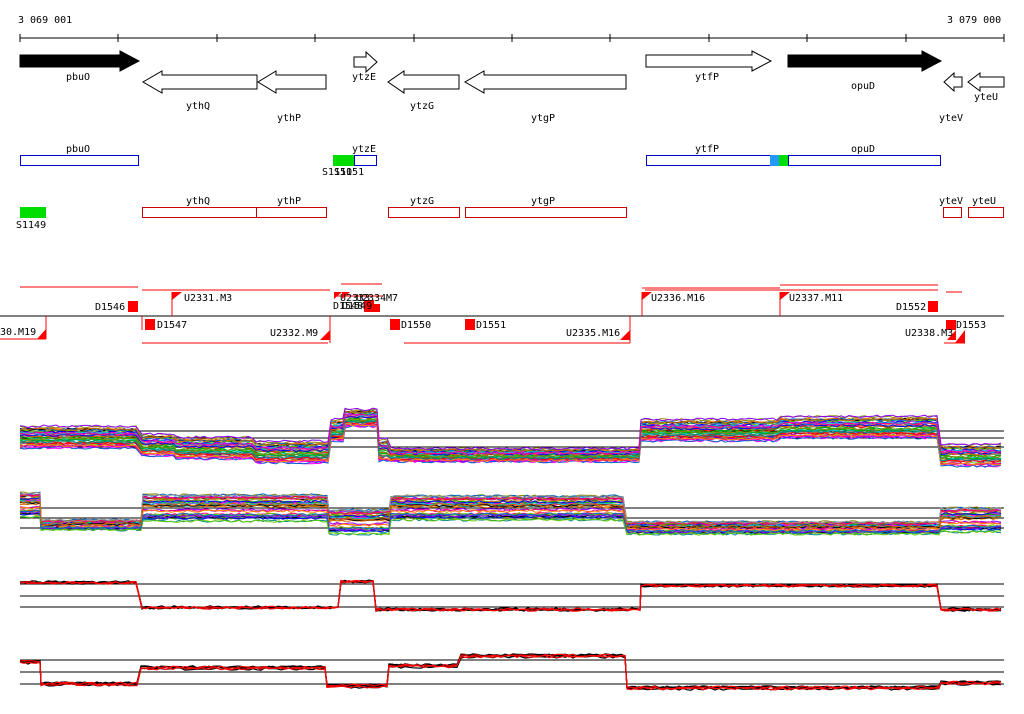 This screenshot has width=1024, height=714. I want to click on gene-label-ytzg: ytzG, so click(422, 106).